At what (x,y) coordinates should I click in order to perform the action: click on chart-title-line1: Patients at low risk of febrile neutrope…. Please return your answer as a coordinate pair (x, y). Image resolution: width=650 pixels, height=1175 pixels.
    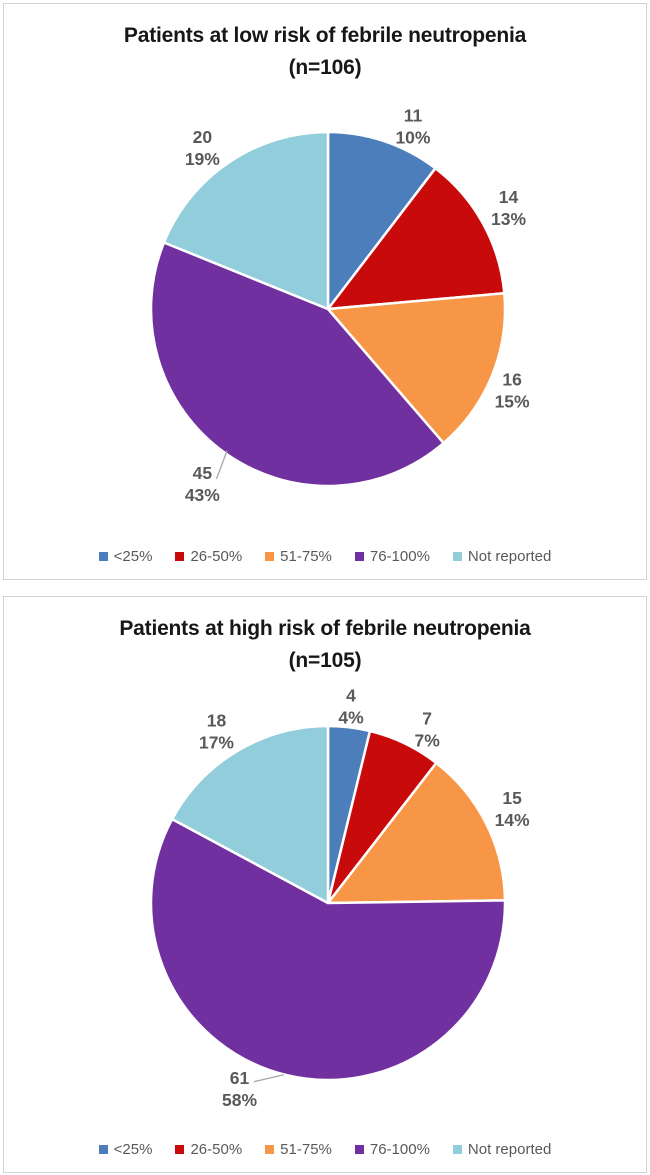
    Looking at the image, I should click on (325, 35).